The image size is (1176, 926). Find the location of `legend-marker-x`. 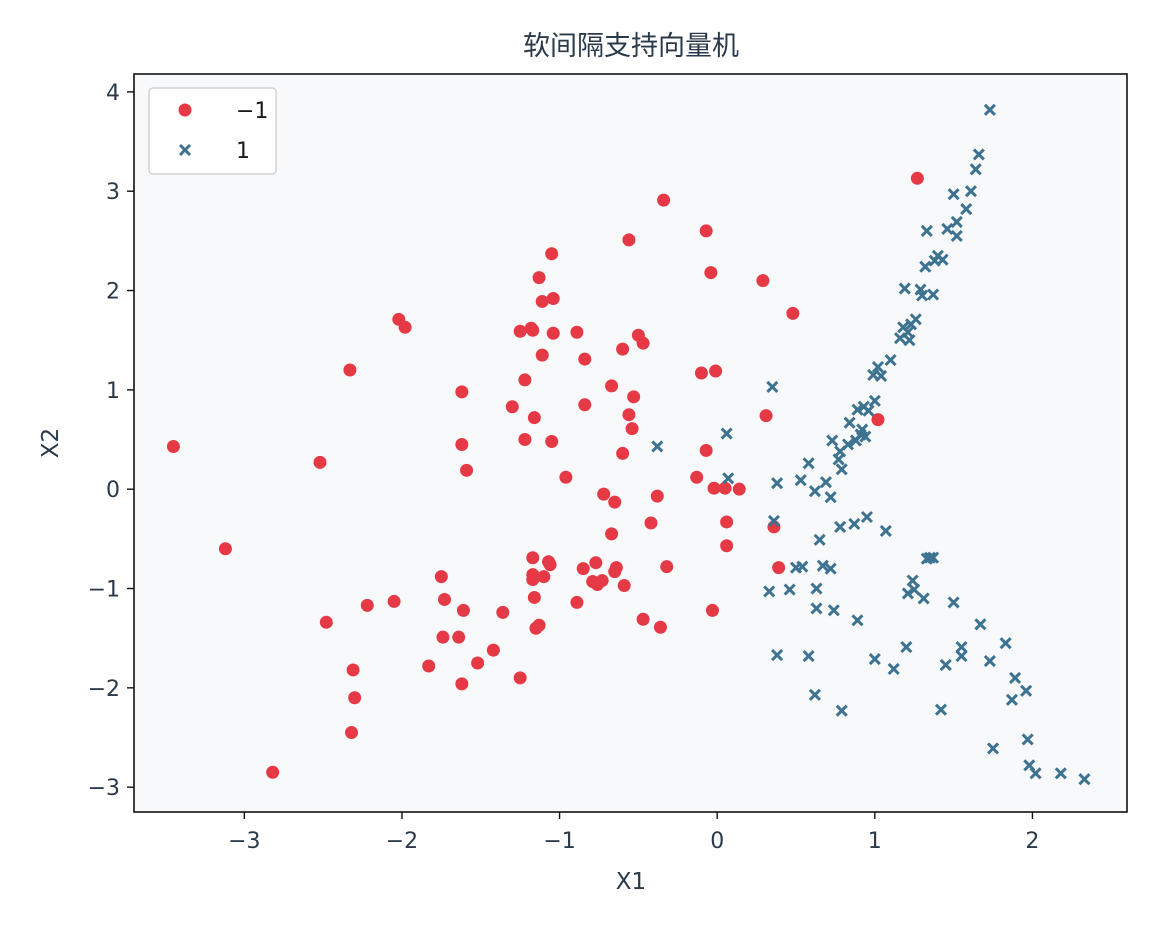

legend-marker-x is located at coordinates (185, 150).